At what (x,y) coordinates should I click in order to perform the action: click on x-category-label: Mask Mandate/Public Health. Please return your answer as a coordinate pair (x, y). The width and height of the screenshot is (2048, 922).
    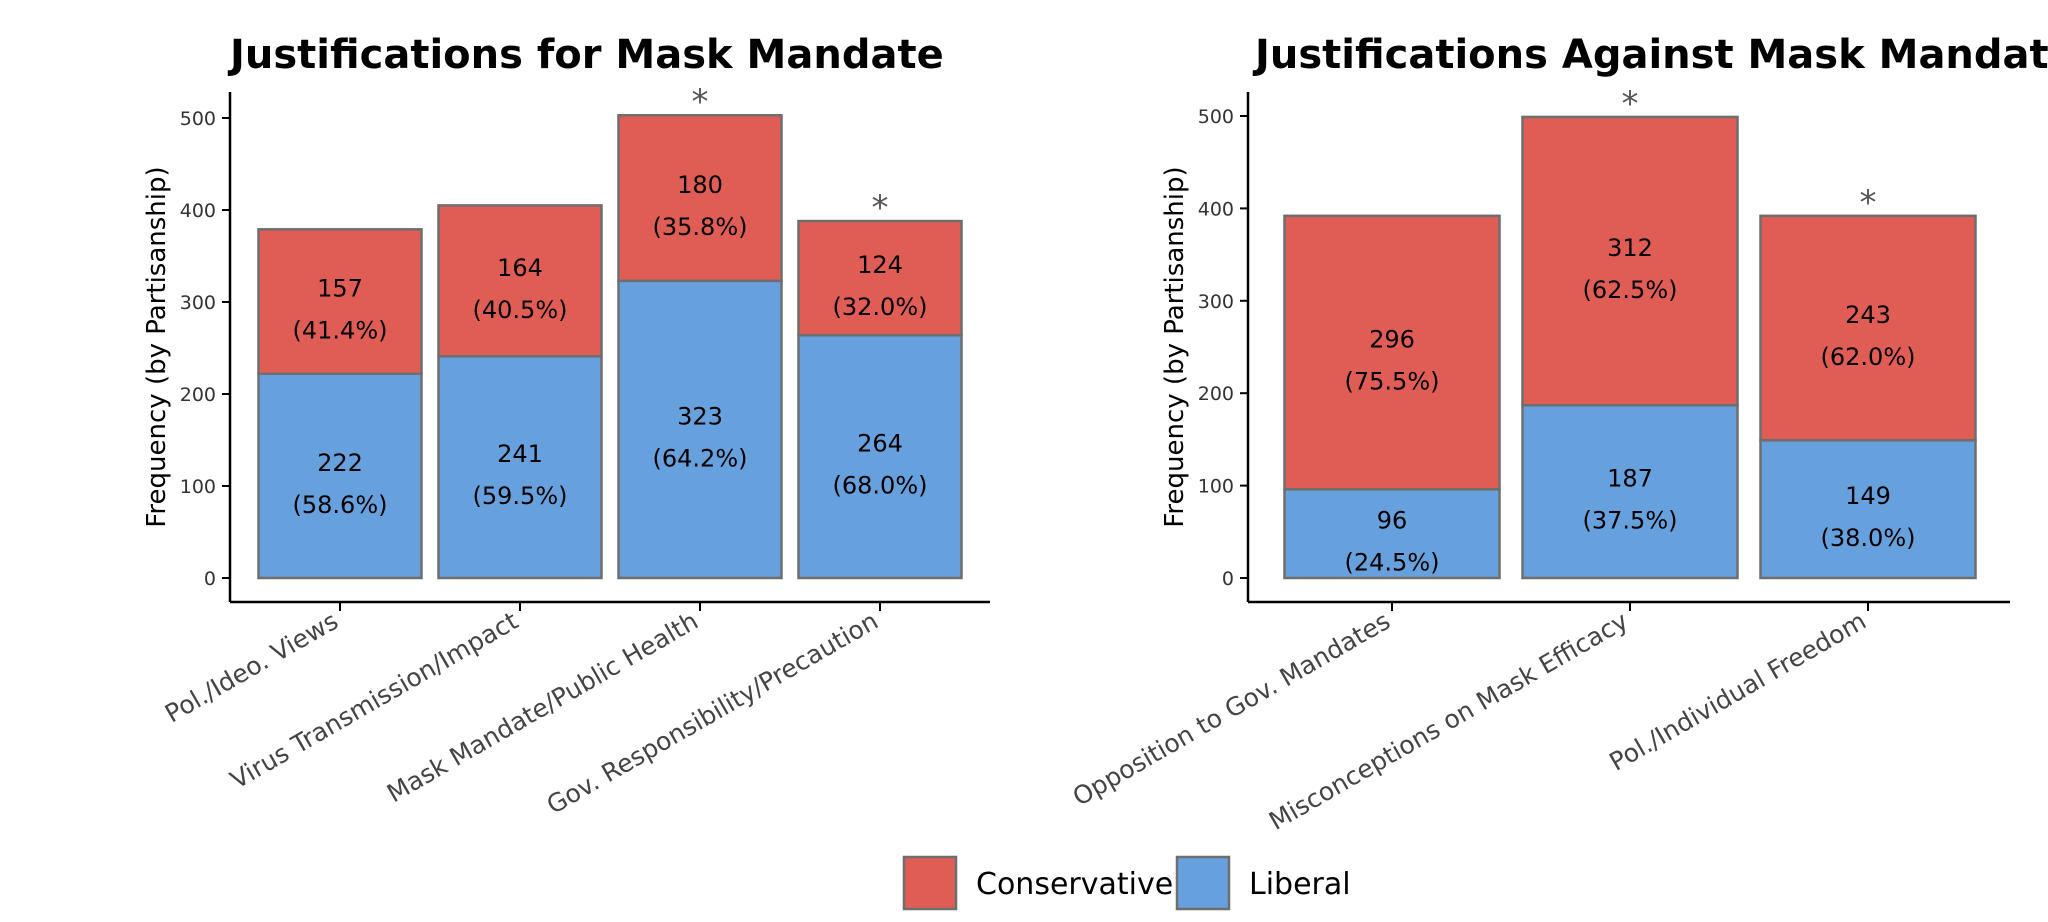
    Looking at the image, I should click on (542, 707).